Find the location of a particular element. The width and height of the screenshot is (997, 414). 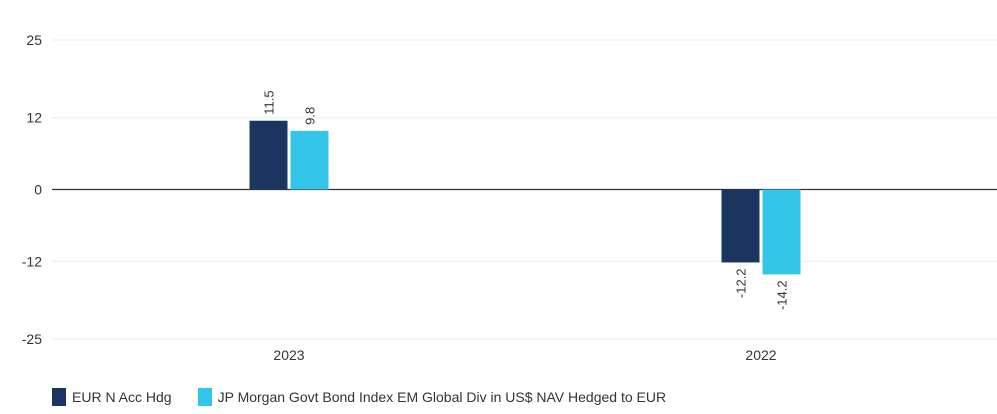

legend-label-series-1: EUR N Acc Hdg is located at coordinates (122, 397).